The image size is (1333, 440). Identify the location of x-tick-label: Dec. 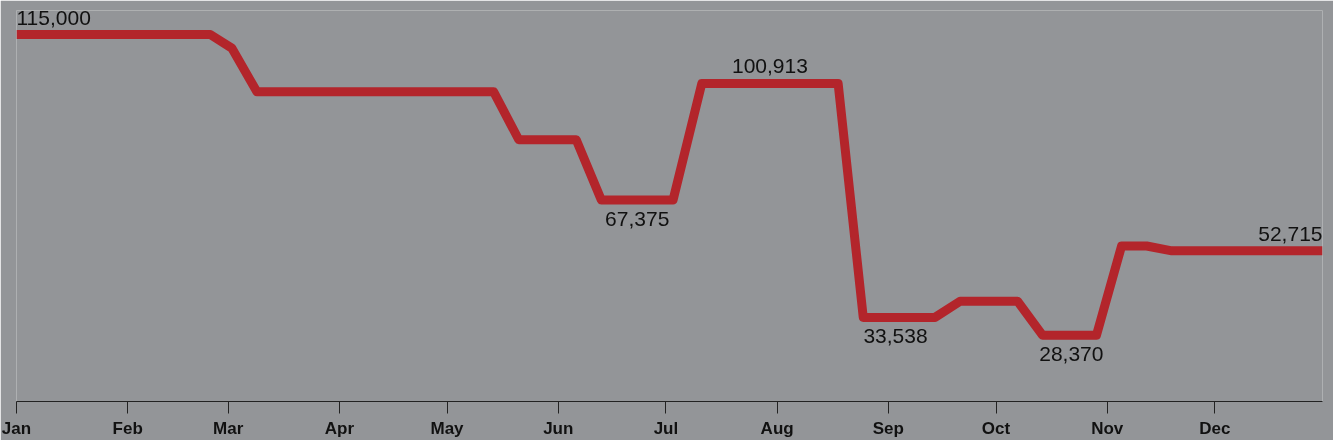
(1215, 428).